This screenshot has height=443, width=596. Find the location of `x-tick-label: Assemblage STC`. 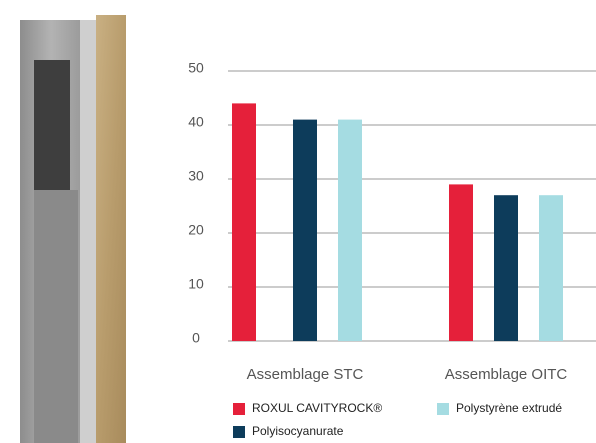

x-tick-label: Assemblage STC is located at coordinates (305, 374).